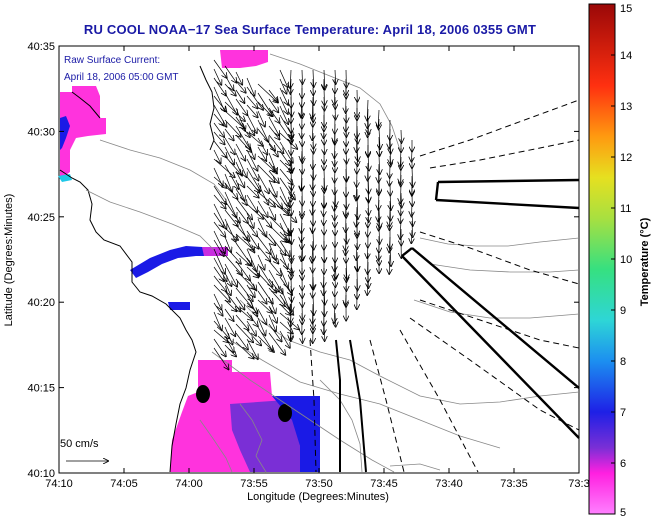 The height and width of the screenshot is (519, 651). I want to click on x-tick-label: 73:50, so click(319, 484).